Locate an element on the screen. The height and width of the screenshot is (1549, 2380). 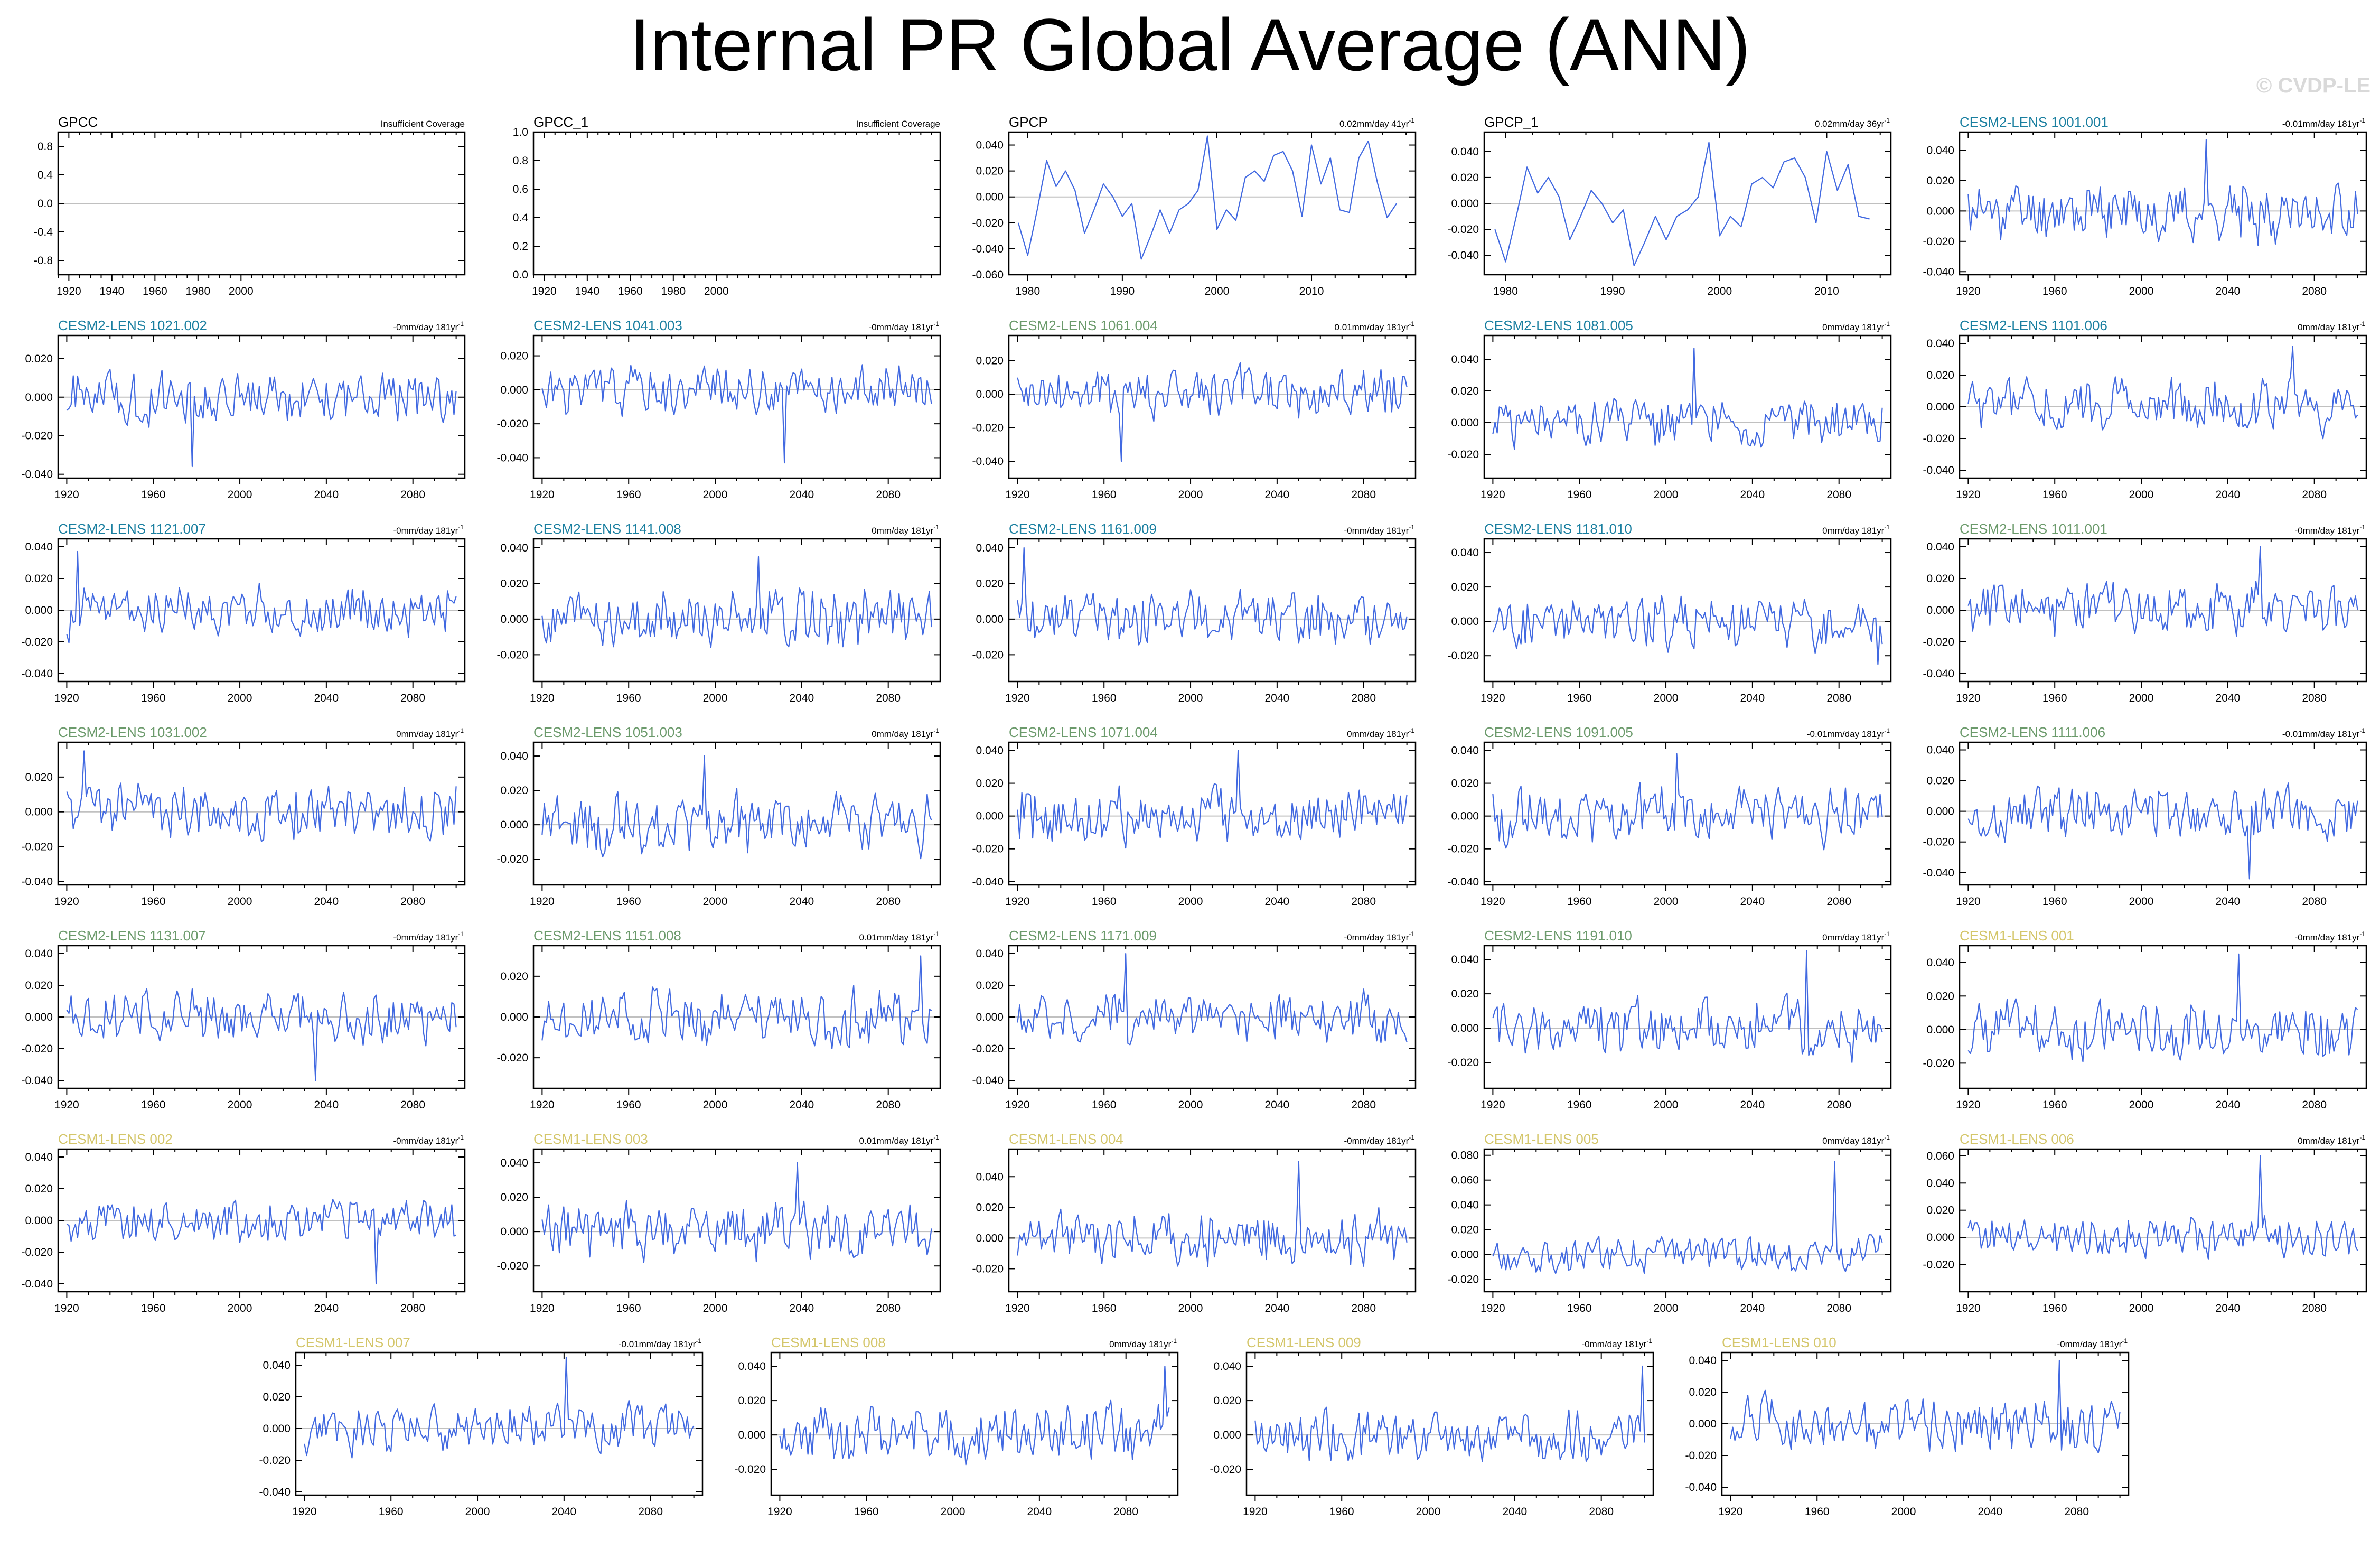
y-tick-label: -0.8 is located at coordinates (43, 261).